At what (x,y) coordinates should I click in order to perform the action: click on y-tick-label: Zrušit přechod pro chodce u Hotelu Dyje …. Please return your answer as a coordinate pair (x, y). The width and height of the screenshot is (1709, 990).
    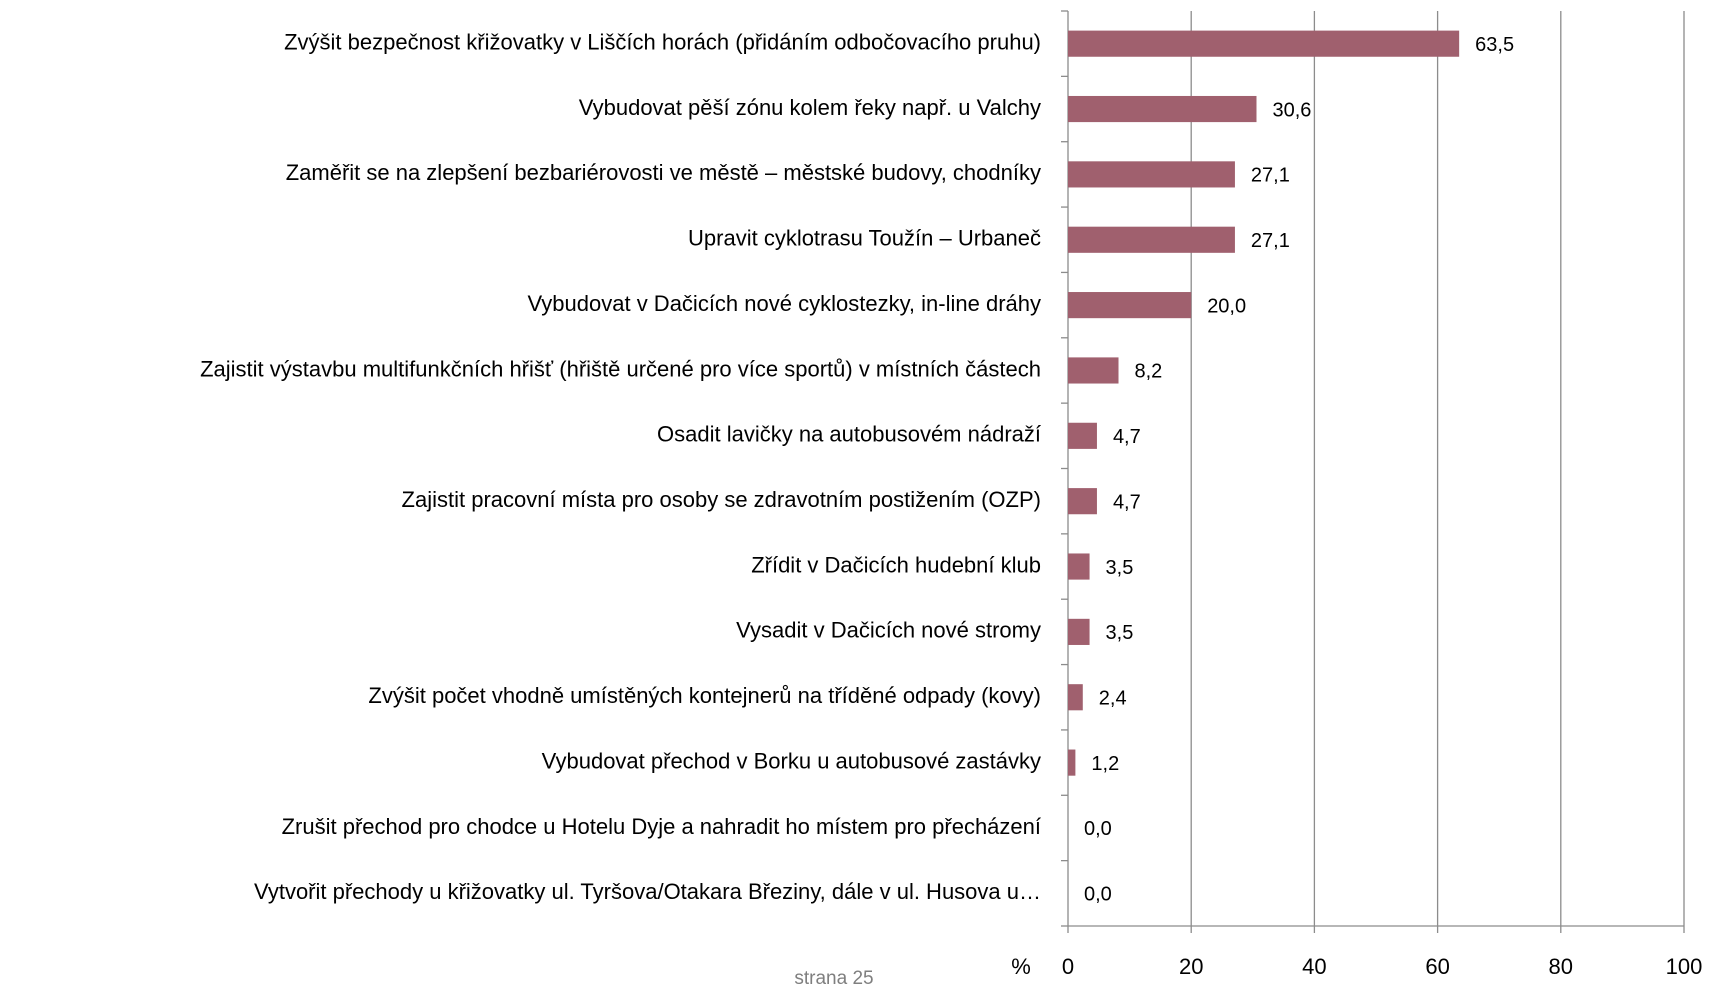
    Looking at the image, I should click on (661, 826).